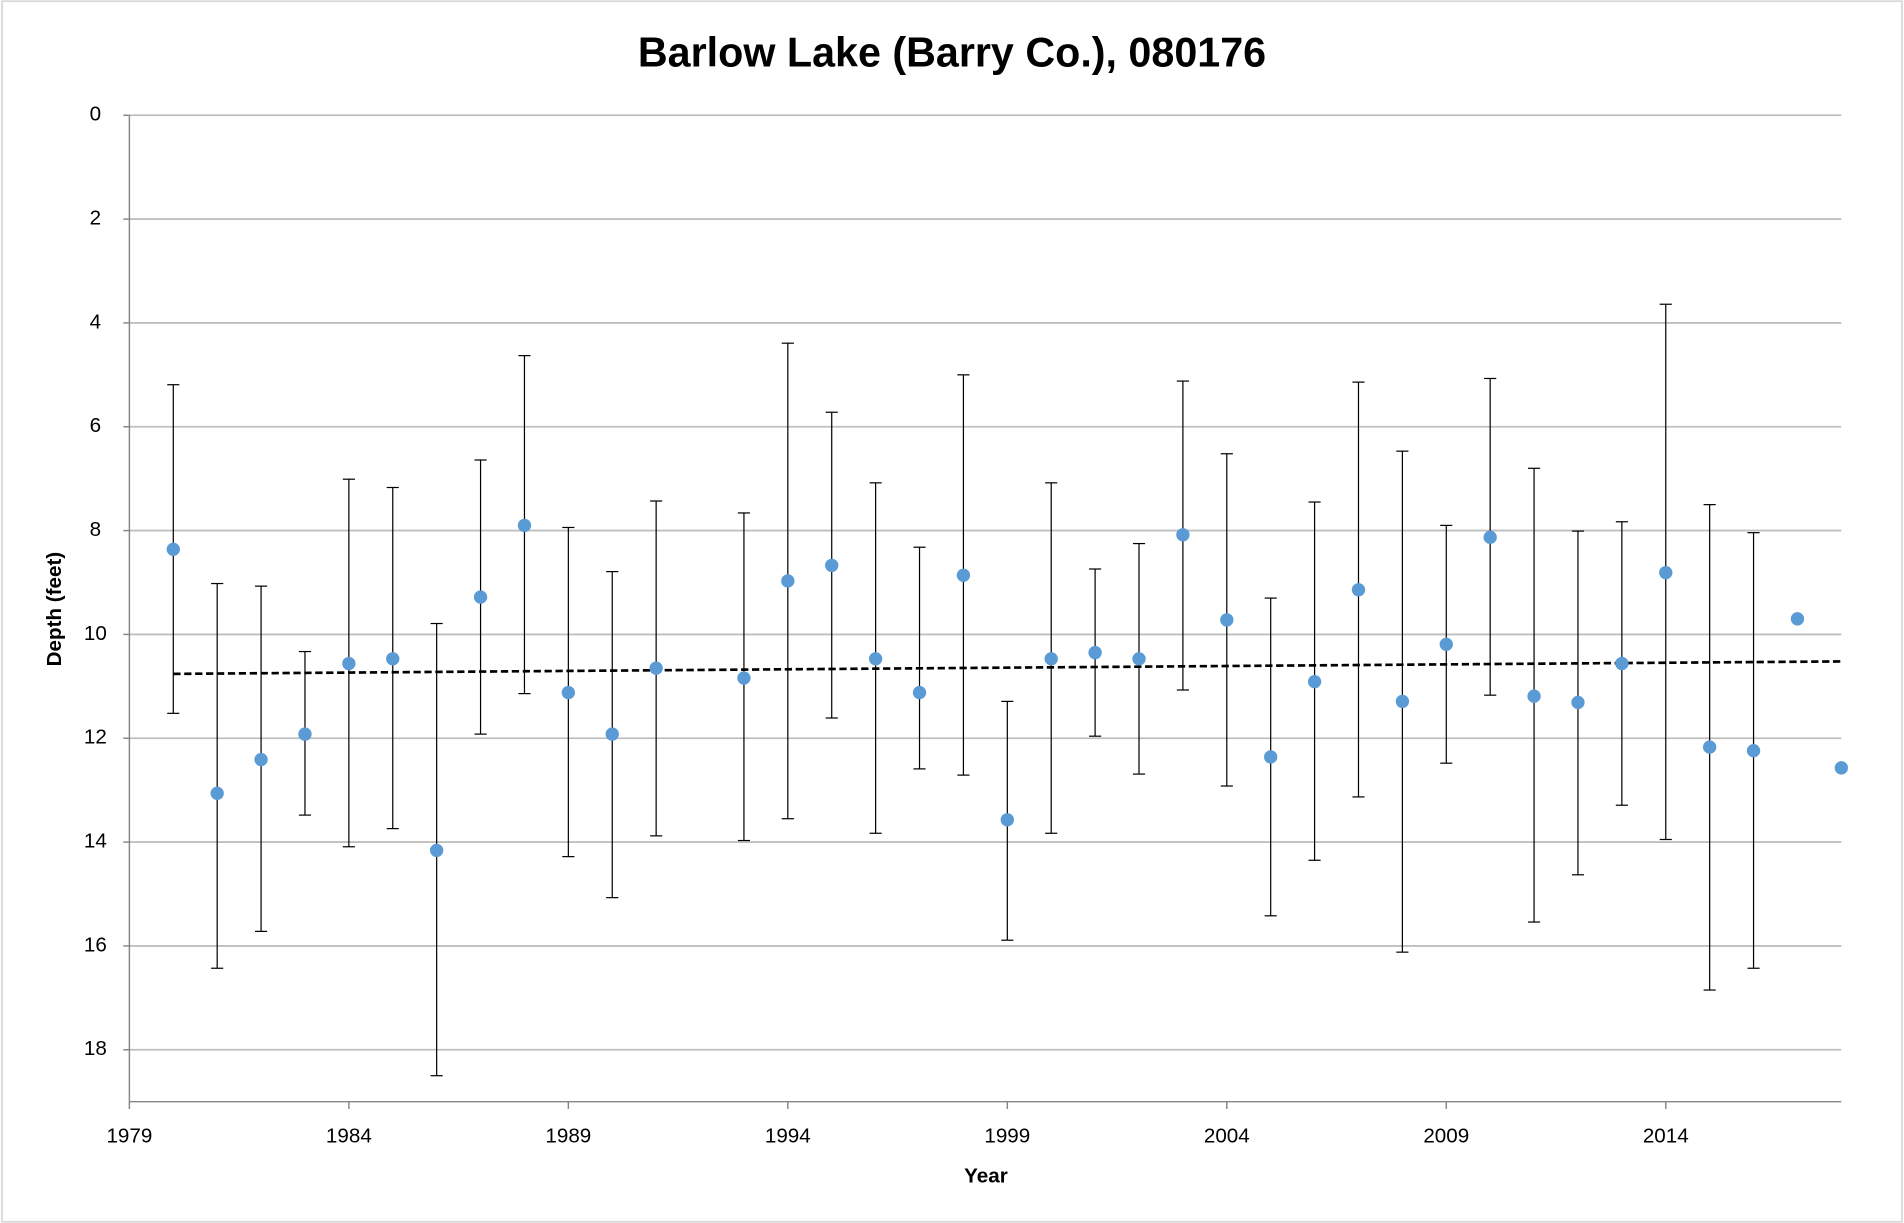 The image size is (1904, 1223). Describe the element at coordinates (95, 1048) in the screenshot. I see `y-tick-label: 18` at that location.